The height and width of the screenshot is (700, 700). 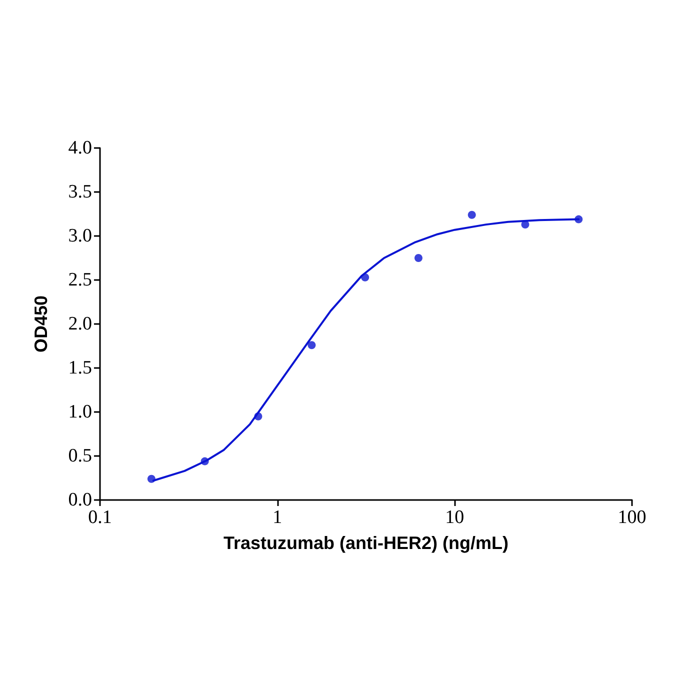 What do you see at coordinates (80, 236) in the screenshot?
I see `y-tick-label: 3.0` at bounding box center [80, 236].